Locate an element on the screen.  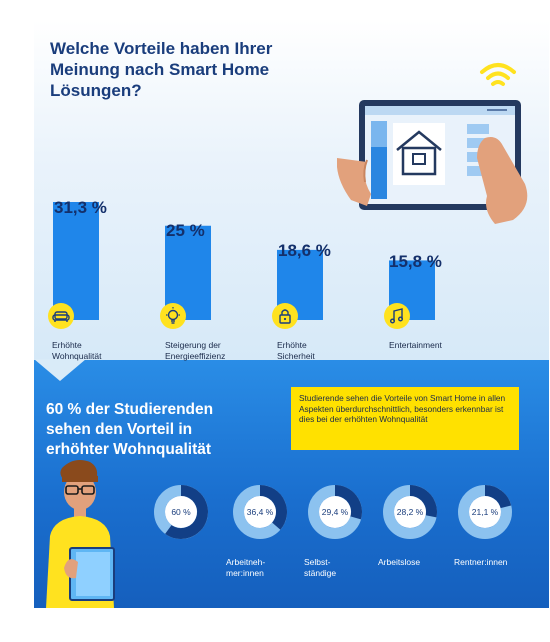
wifi-icon is located at coordinates (498, 74).